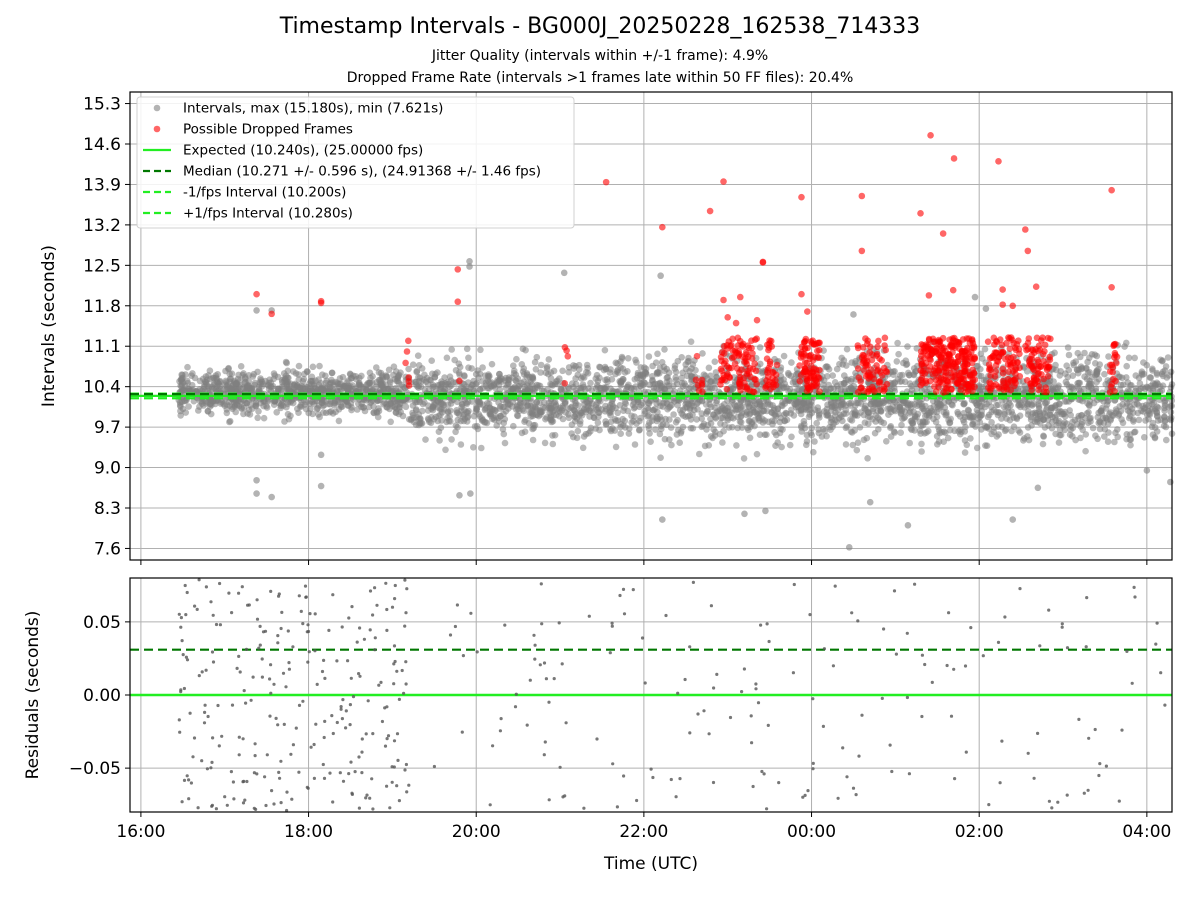 The image size is (1200, 900). Describe the element at coordinates (107, 428) in the screenshot. I see `intervals-y-tick-label: 9.7` at that location.